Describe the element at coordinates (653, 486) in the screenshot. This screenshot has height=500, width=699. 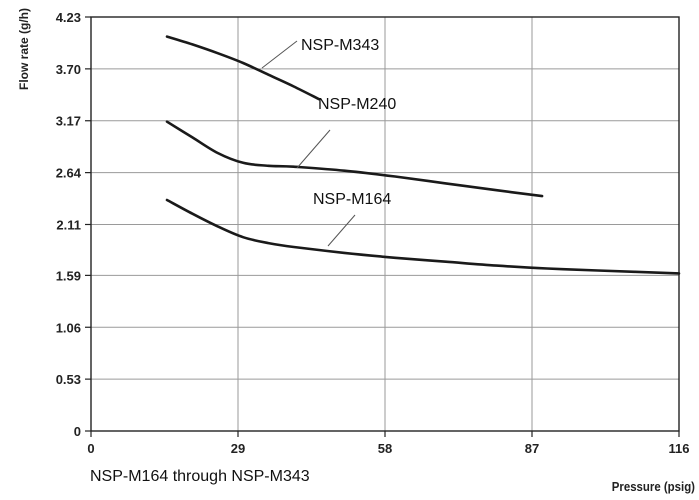
I see `x-axis-label: Pressure (psig)` at that location.